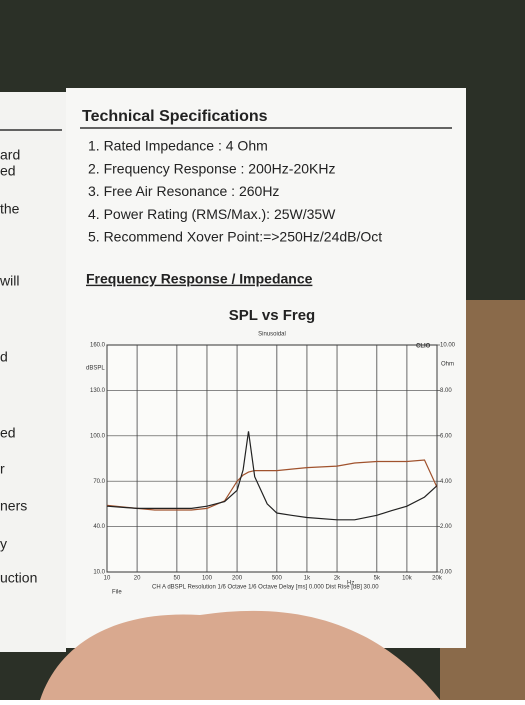 The height and width of the screenshot is (705, 525). What do you see at coordinates (10, 155) in the screenshot?
I see `page-fragment: ard` at bounding box center [10, 155].